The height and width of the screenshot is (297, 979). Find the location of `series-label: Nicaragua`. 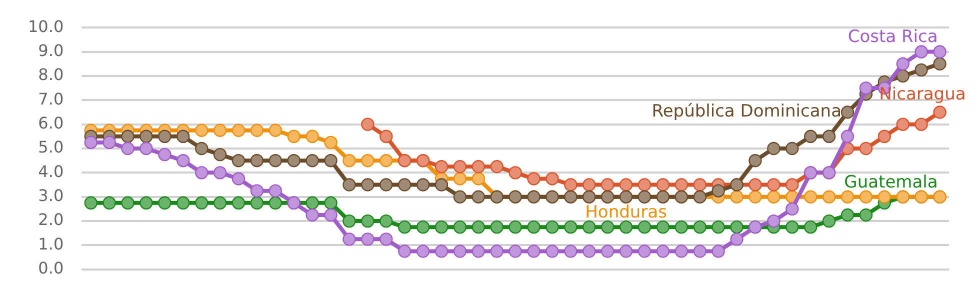

series-label: Nicaragua is located at coordinates (922, 94).